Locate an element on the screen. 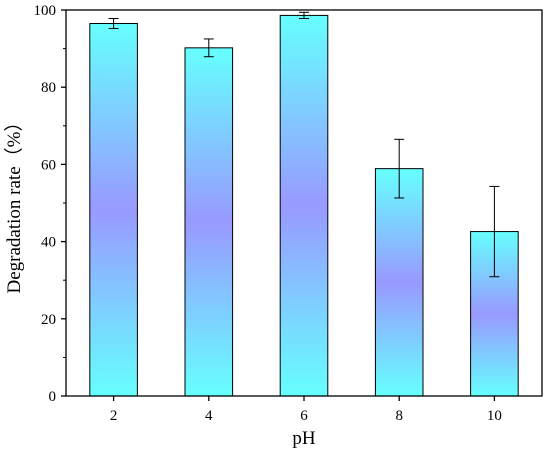  x-tick-label-6: 6 is located at coordinates (304, 416).